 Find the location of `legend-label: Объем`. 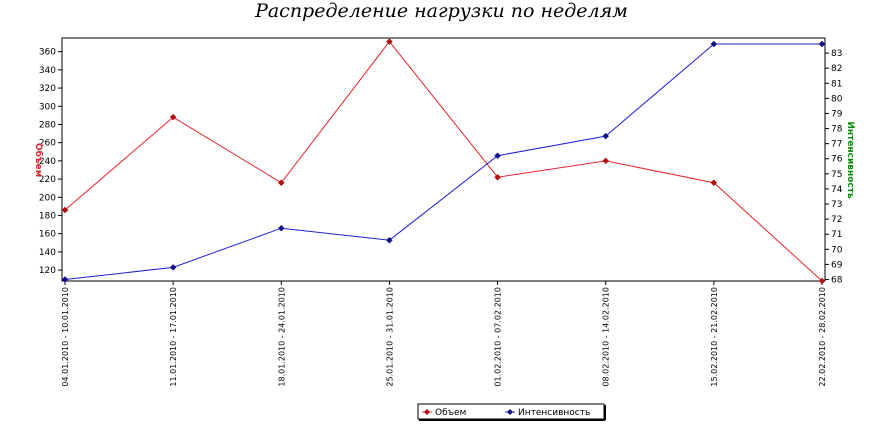

legend-label: Объем is located at coordinates (450, 413).